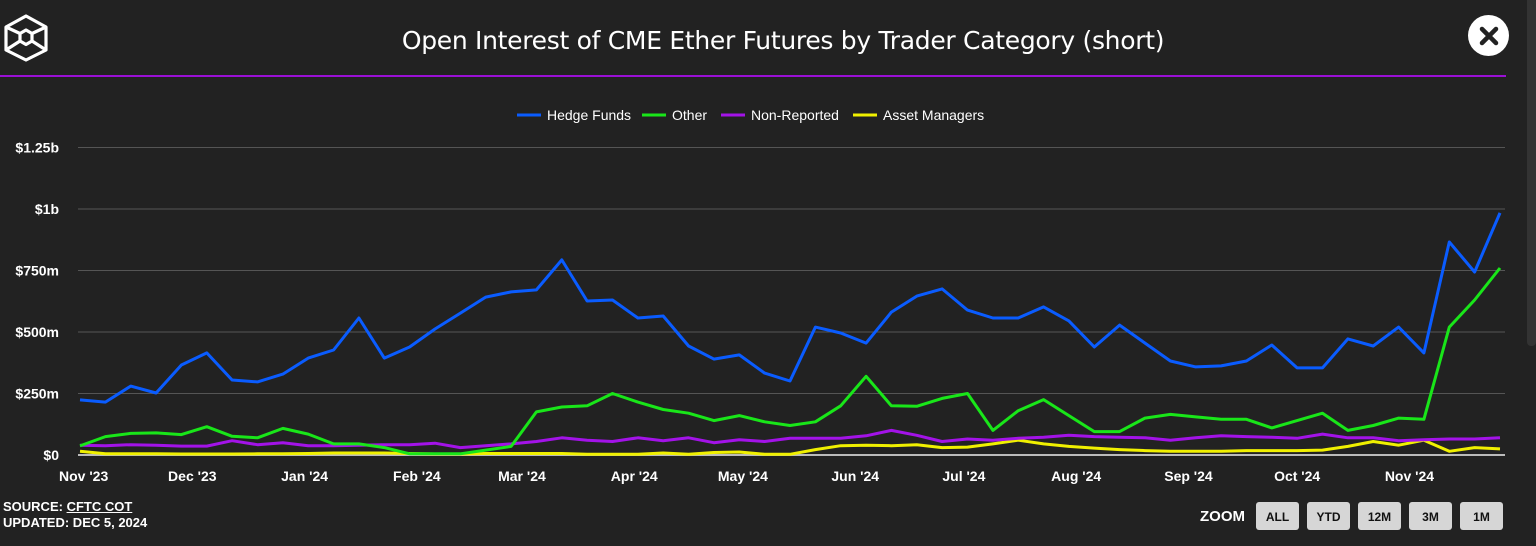 The height and width of the screenshot is (546, 1536). Describe the element at coordinates (37, 148) in the screenshot. I see `y-tick-label: $1.25b` at that location.